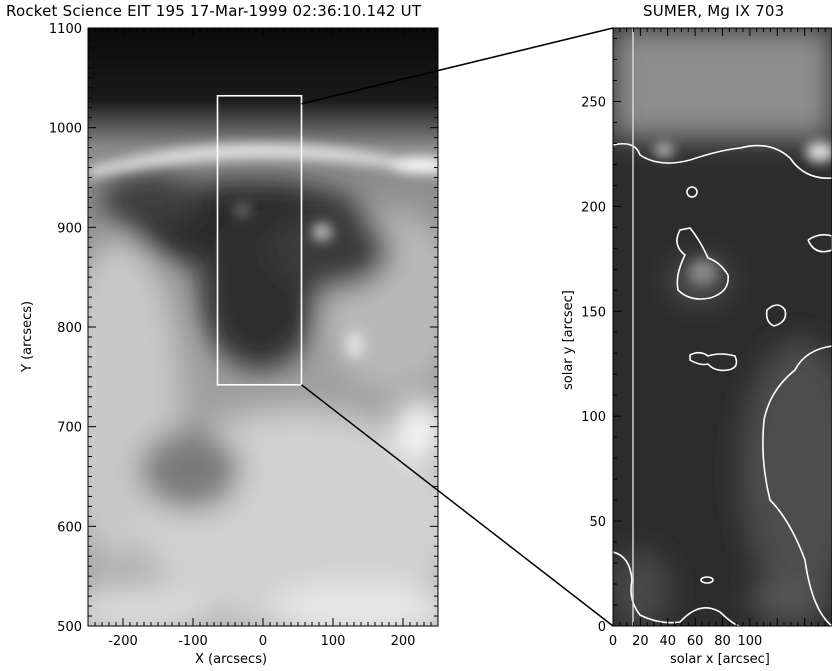 This screenshot has height=671, width=832. Describe the element at coordinates (597, 522) in the screenshot. I see `right-y-tick-label: 50` at that location.